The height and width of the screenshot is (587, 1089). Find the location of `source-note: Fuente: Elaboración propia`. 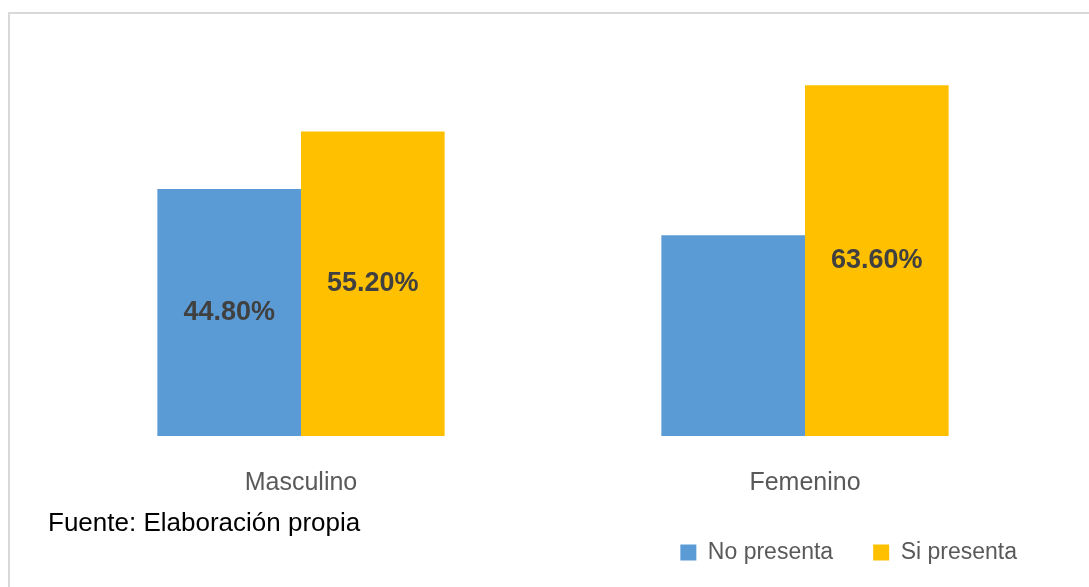

source-note: Fuente: Elaboración propia is located at coordinates (204, 522).